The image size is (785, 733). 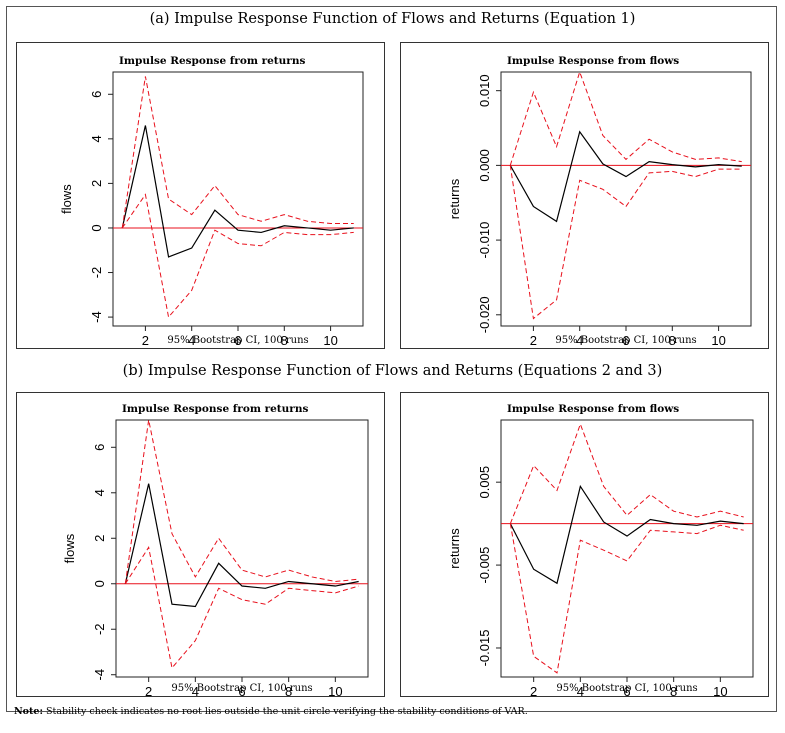 I want to click on y-tick-label: -0.015, so click(x=484, y=648).